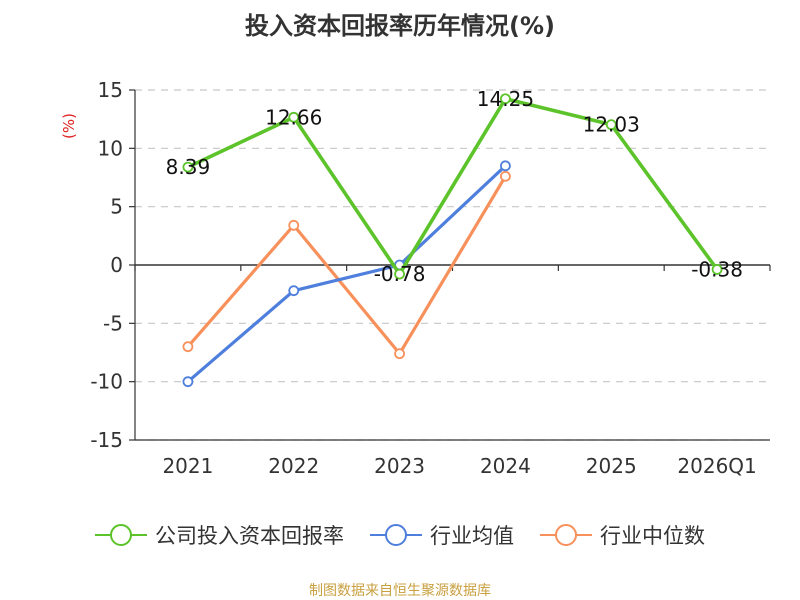 Image resolution: width=800 pixels, height=600 pixels. Describe the element at coordinates (116, 265) in the screenshot. I see `y-tick-label: 0` at that location.